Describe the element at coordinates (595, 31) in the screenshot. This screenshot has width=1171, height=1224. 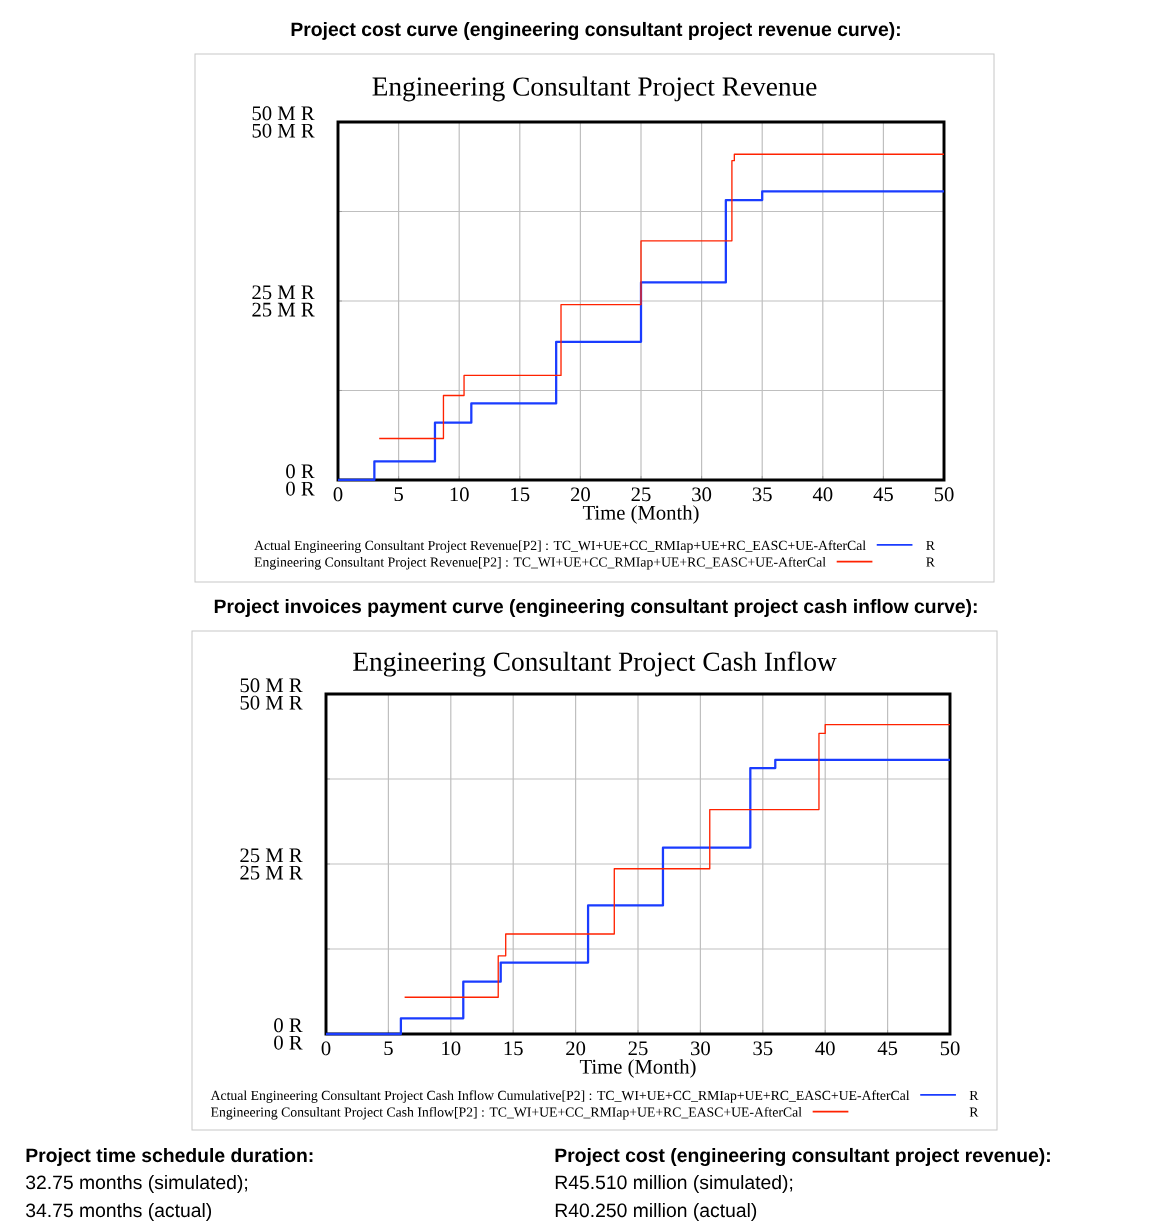
I see `chart-title: Project cost curve (engineering consultant project revenue curve):` at that location.